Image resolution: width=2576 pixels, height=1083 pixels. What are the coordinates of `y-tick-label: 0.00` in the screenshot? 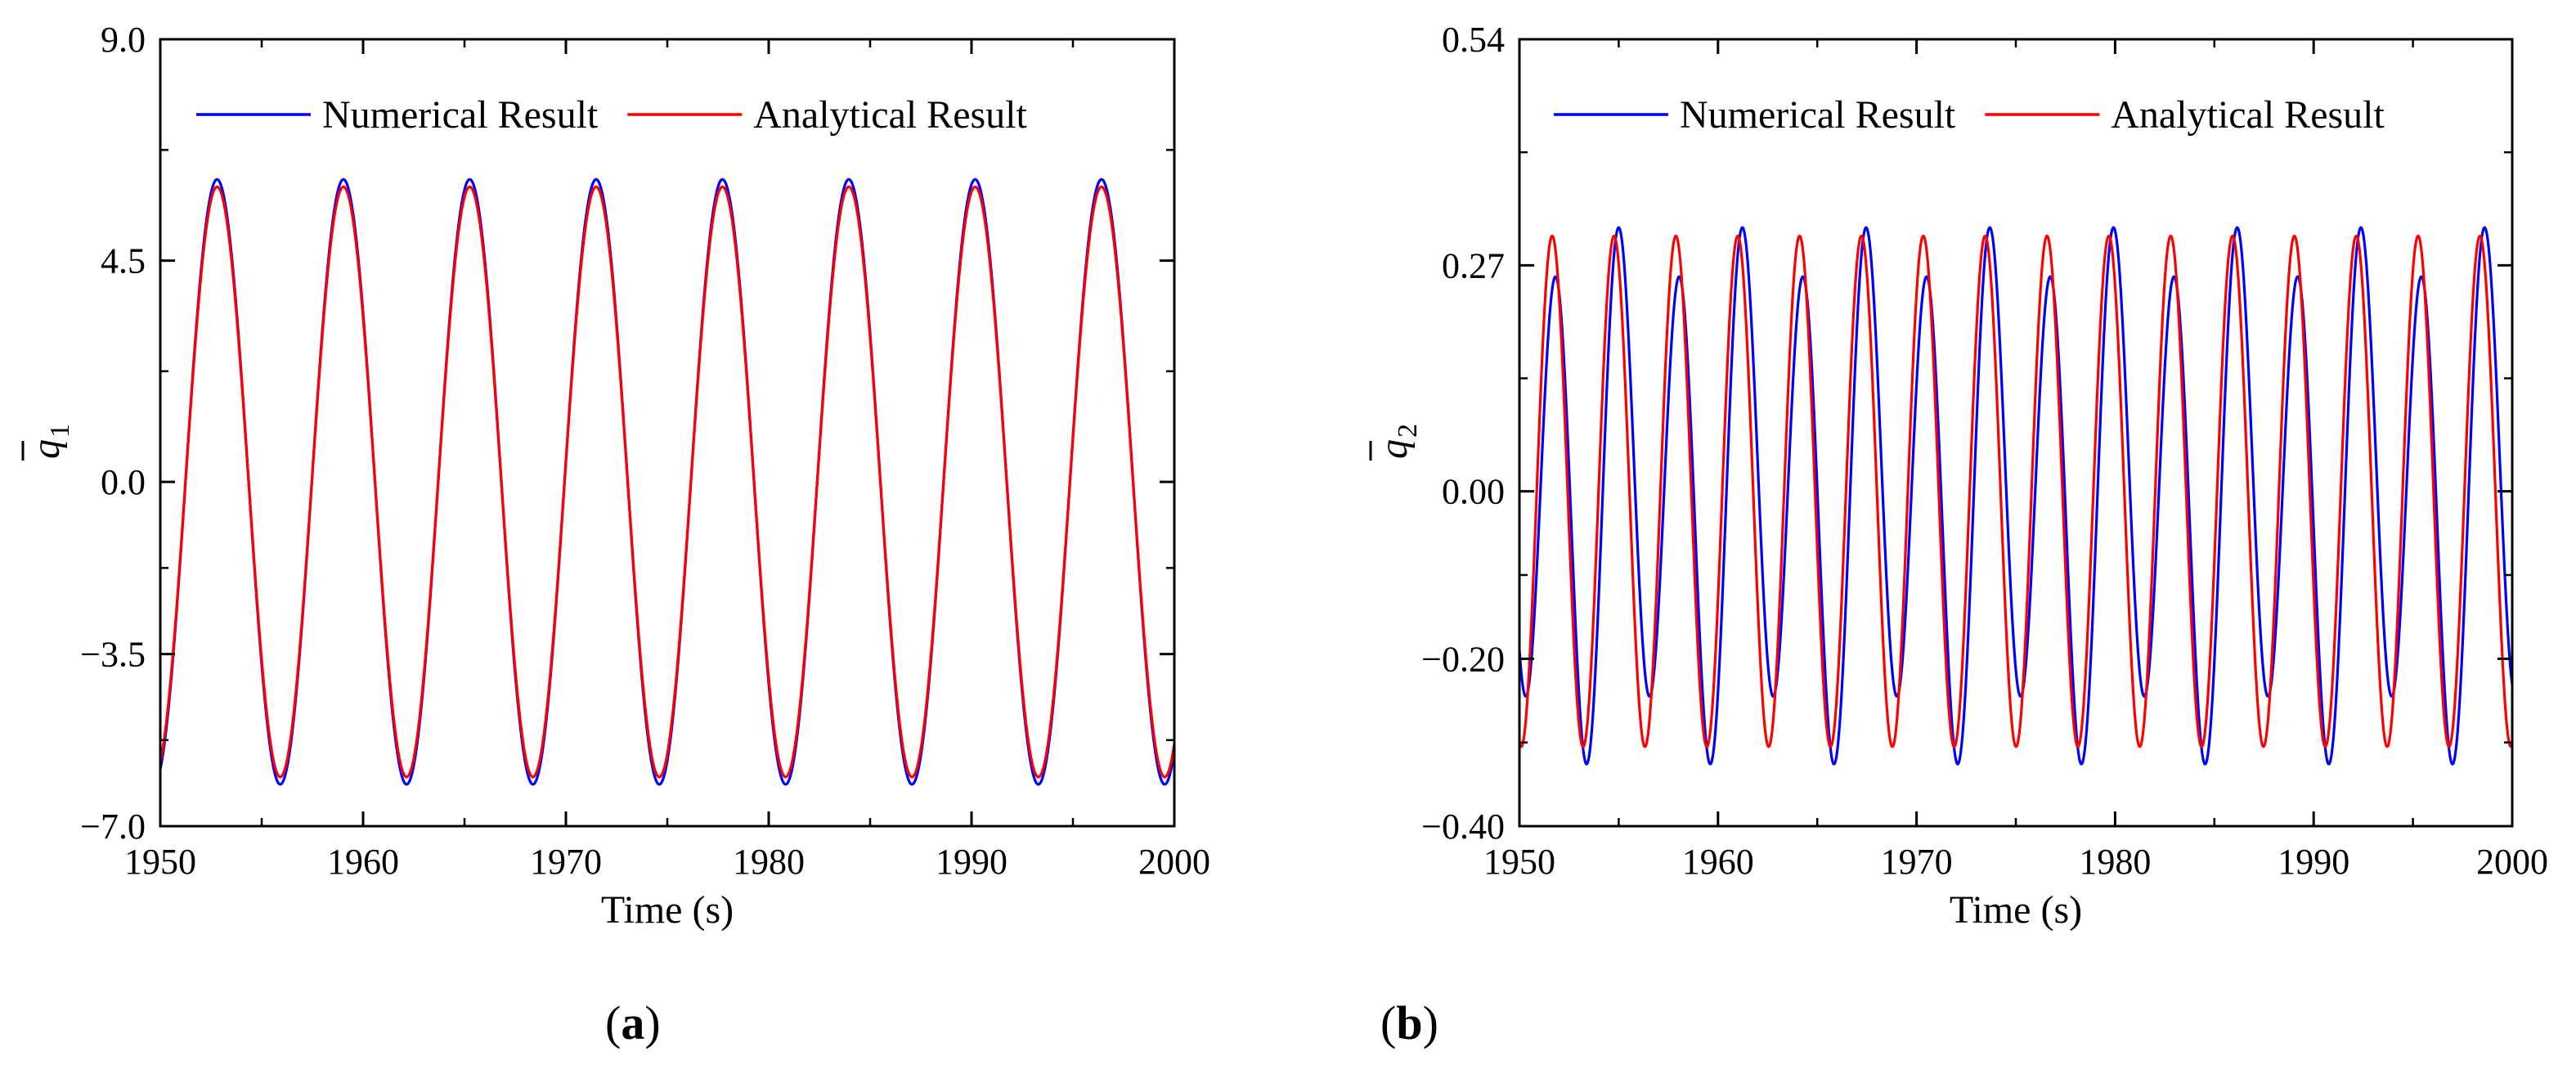 It's located at (1473, 492).